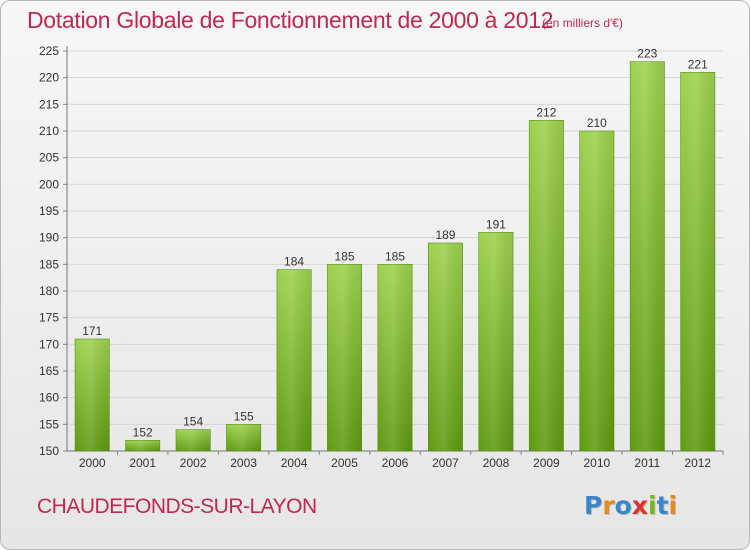  I want to click on data-label: 212, so click(546, 112).